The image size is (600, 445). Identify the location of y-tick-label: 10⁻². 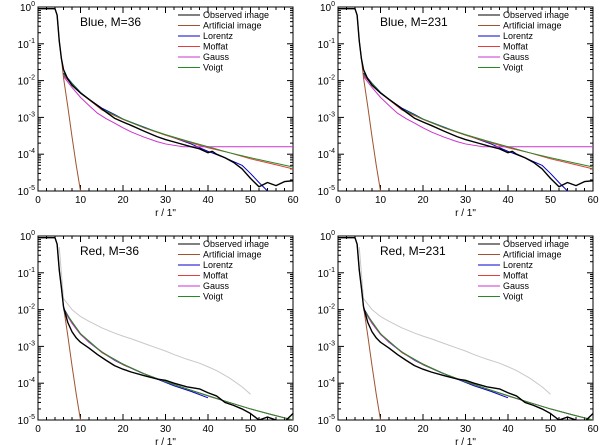
(26, 81).